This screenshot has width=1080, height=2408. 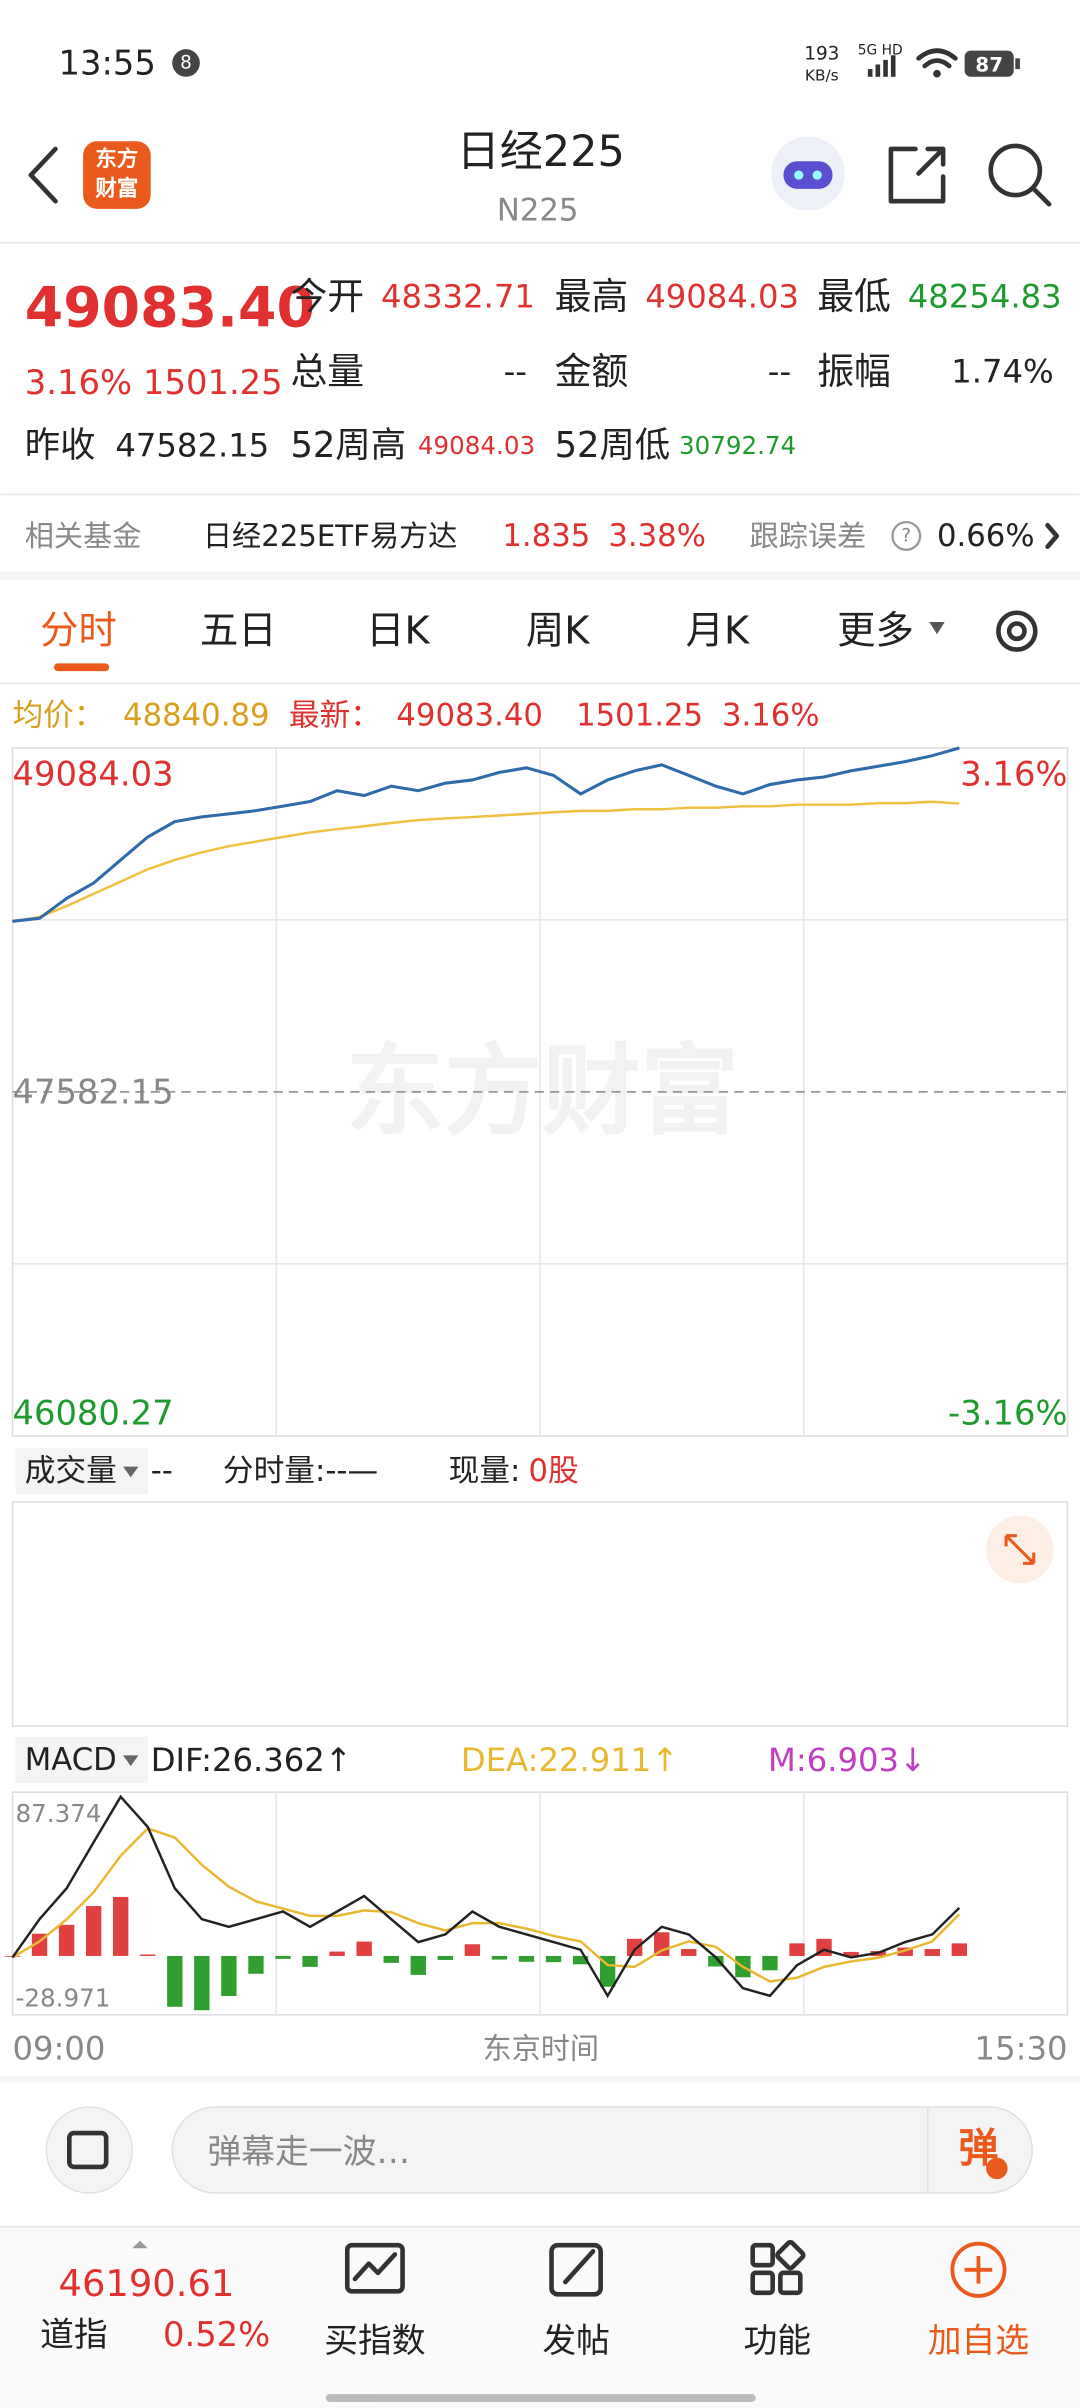 What do you see at coordinates (116, 159) in the screenshot?
I see `logo-text: 东方` at bounding box center [116, 159].